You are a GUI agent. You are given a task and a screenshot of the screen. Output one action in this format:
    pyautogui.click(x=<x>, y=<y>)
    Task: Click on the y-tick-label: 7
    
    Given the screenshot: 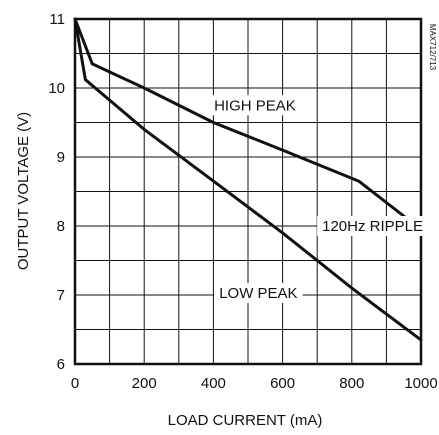 What is the action you would take?
    pyautogui.click(x=61, y=295)
    